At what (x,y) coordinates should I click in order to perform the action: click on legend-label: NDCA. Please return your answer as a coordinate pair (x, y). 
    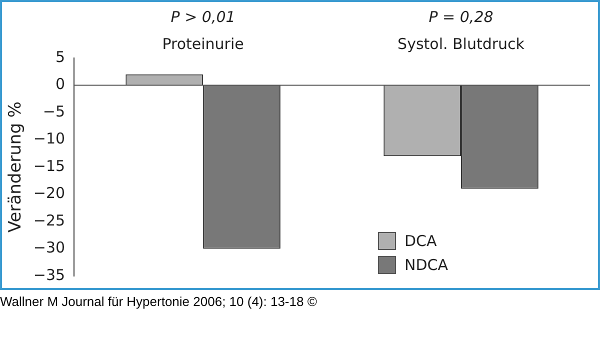
    Looking at the image, I should click on (426, 265).